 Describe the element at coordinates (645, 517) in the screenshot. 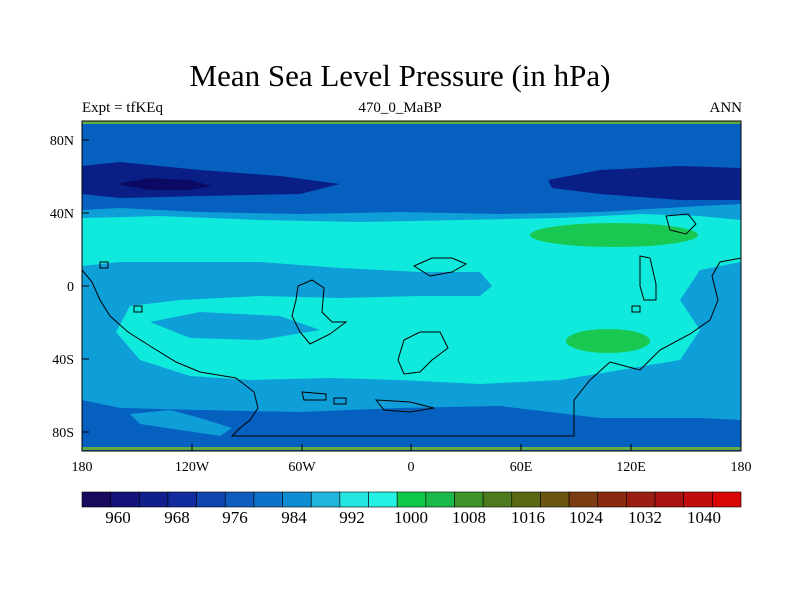

I see `colorbar-label: 1032` at that location.